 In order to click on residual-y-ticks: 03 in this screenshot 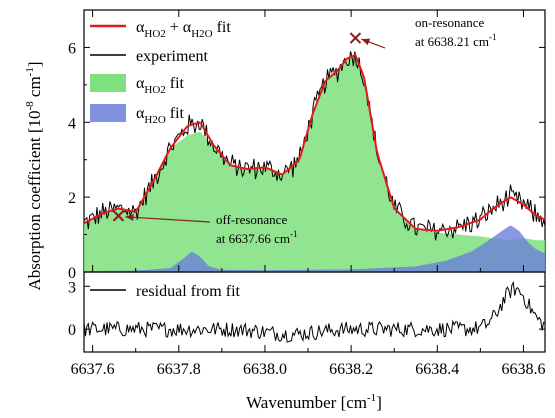, I will do `click(306, 309)`.